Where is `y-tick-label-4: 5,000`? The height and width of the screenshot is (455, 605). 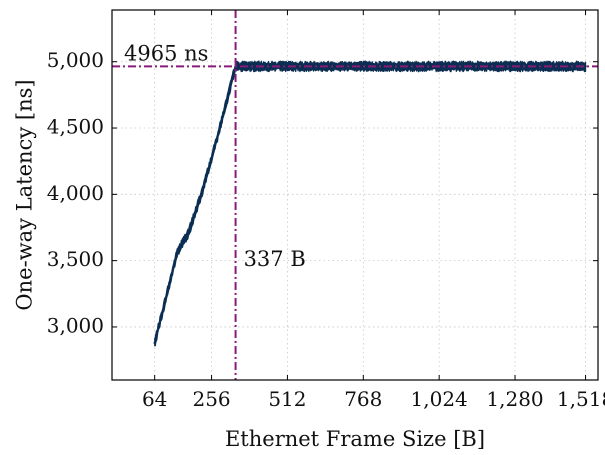
y-tick-label-4: 5,000 is located at coordinates (75, 60).